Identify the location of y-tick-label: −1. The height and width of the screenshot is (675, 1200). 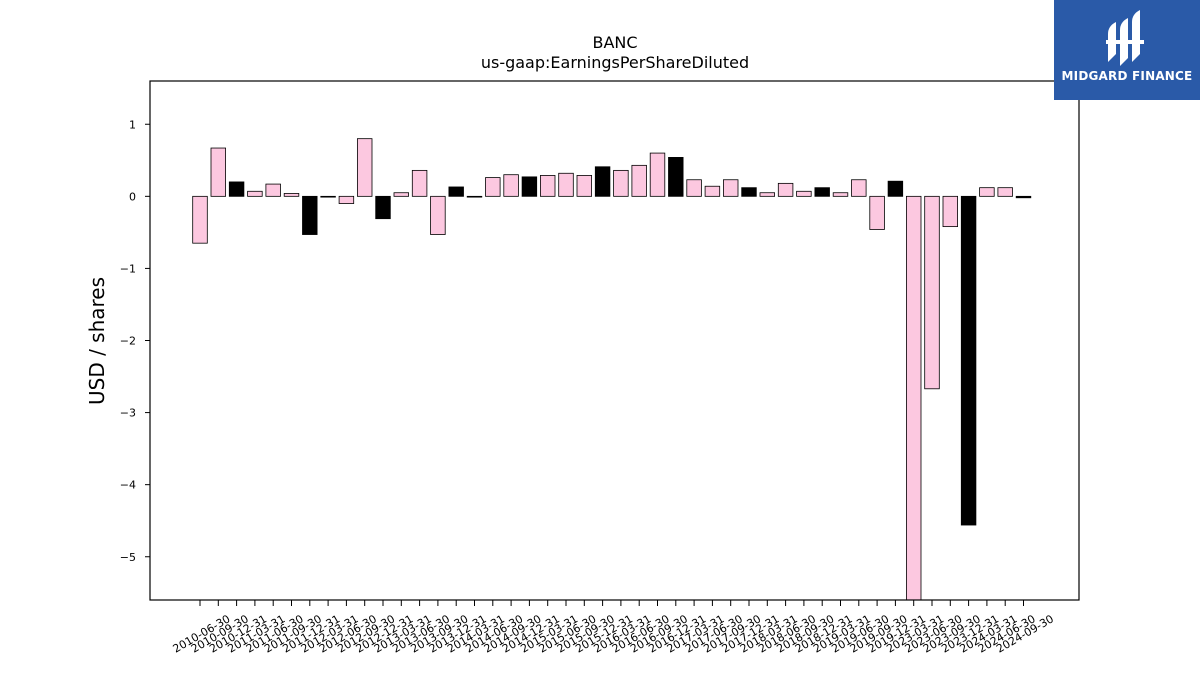
(128, 268).